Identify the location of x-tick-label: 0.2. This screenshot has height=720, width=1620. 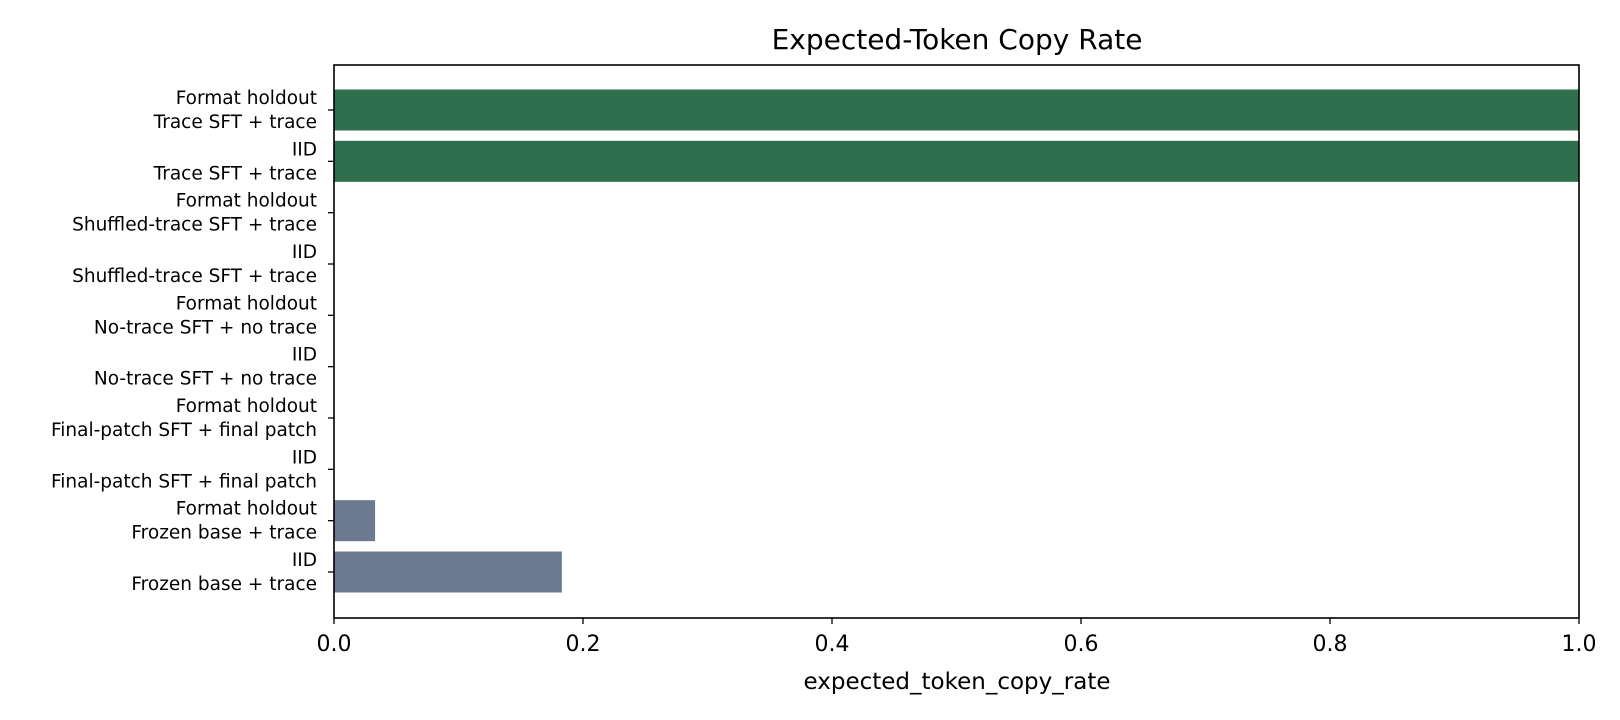
(583, 644).